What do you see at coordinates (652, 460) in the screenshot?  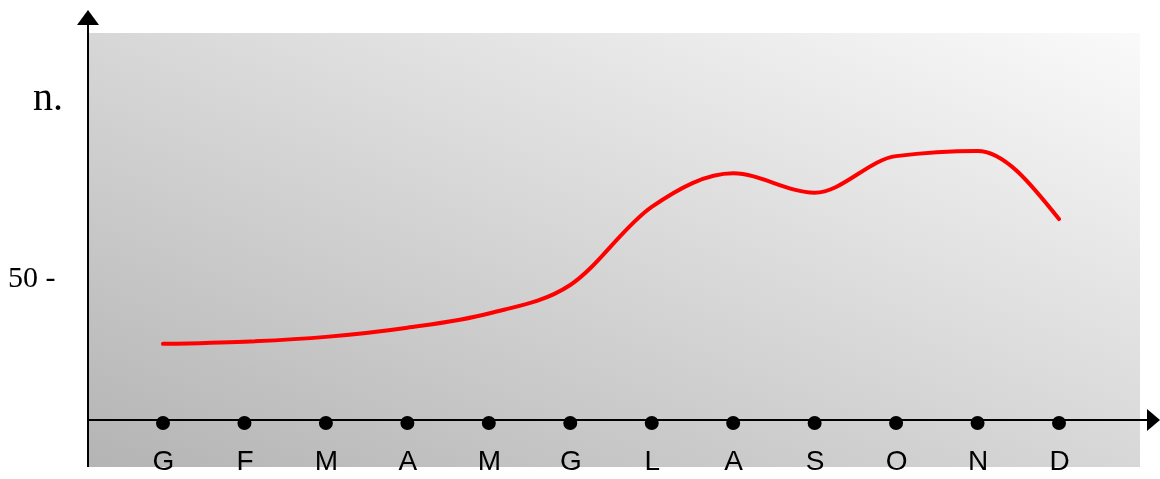 I see `x-tick-label: L` at bounding box center [652, 460].